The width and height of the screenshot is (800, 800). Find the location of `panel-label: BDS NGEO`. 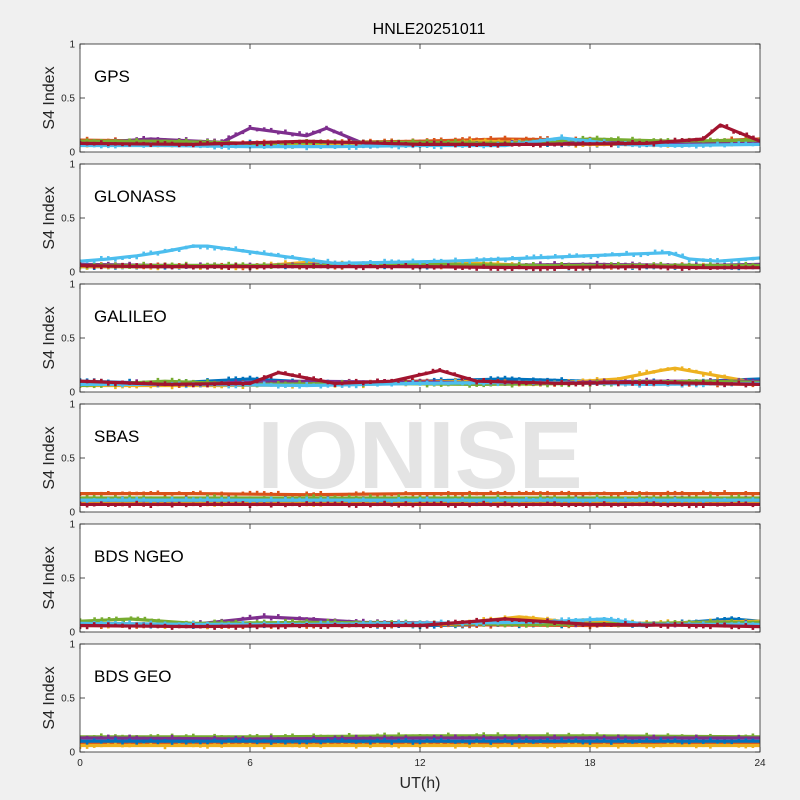

panel-label: BDS NGEO is located at coordinates (139, 556).